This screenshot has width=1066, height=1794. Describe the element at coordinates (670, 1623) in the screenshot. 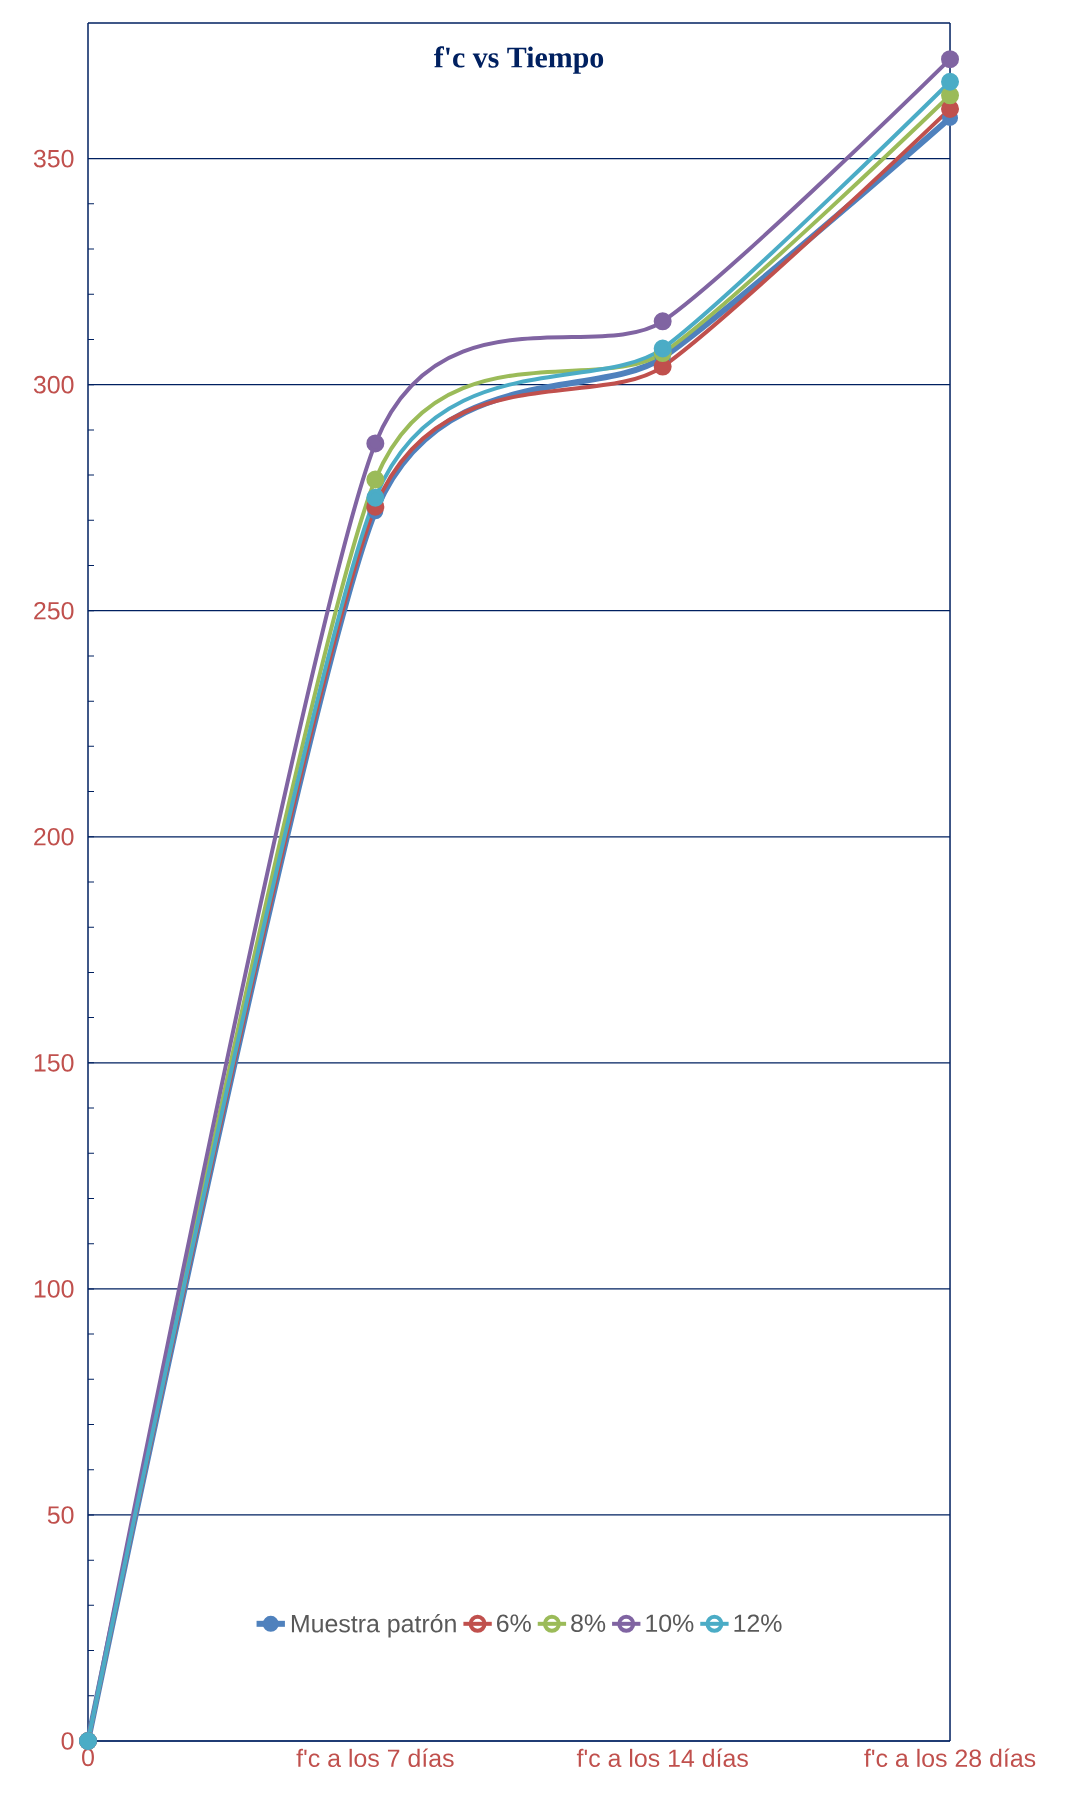

I see `legend-label: 10%` at that location.